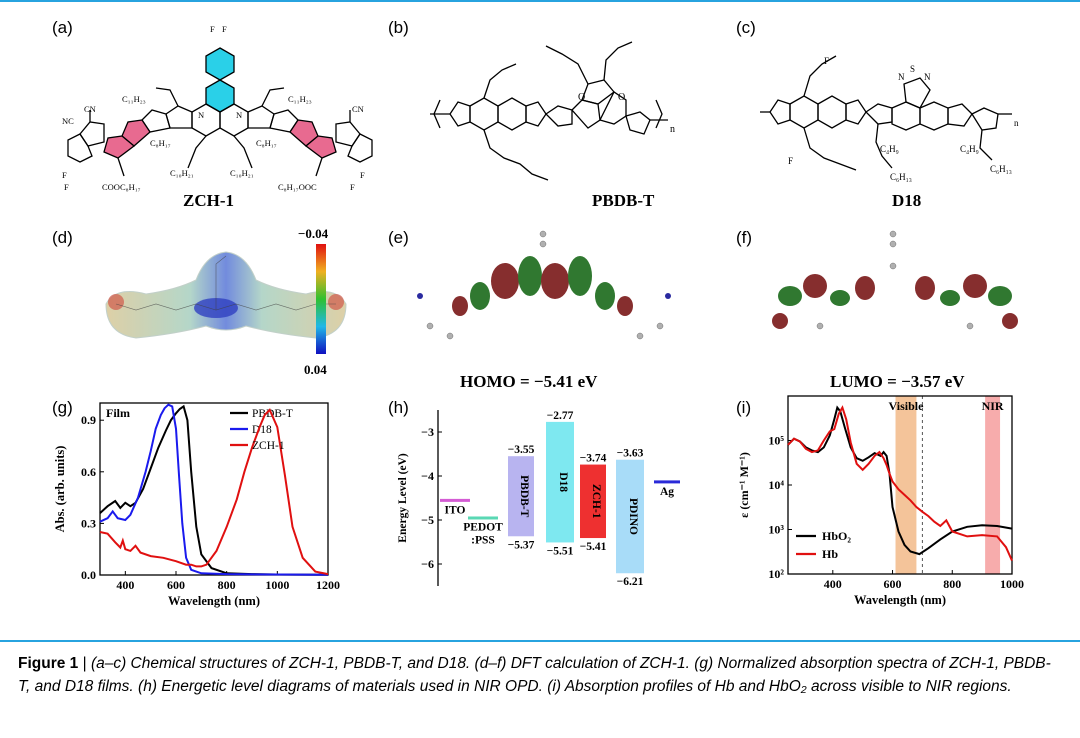  What do you see at coordinates (744, 237) in the screenshot?
I see `panel-f-label: (f)` at bounding box center [744, 237].